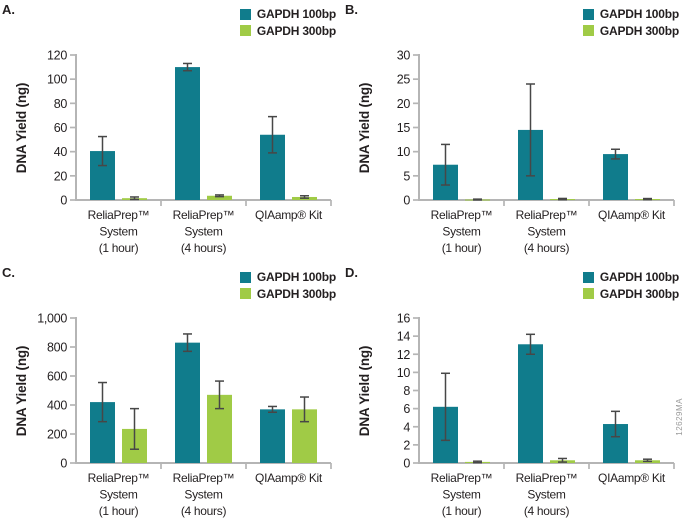 The image size is (686, 526). What do you see at coordinates (406, 176) in the screenshot?
I see `y-tick-label: 5` at bounding box center [406, 176].